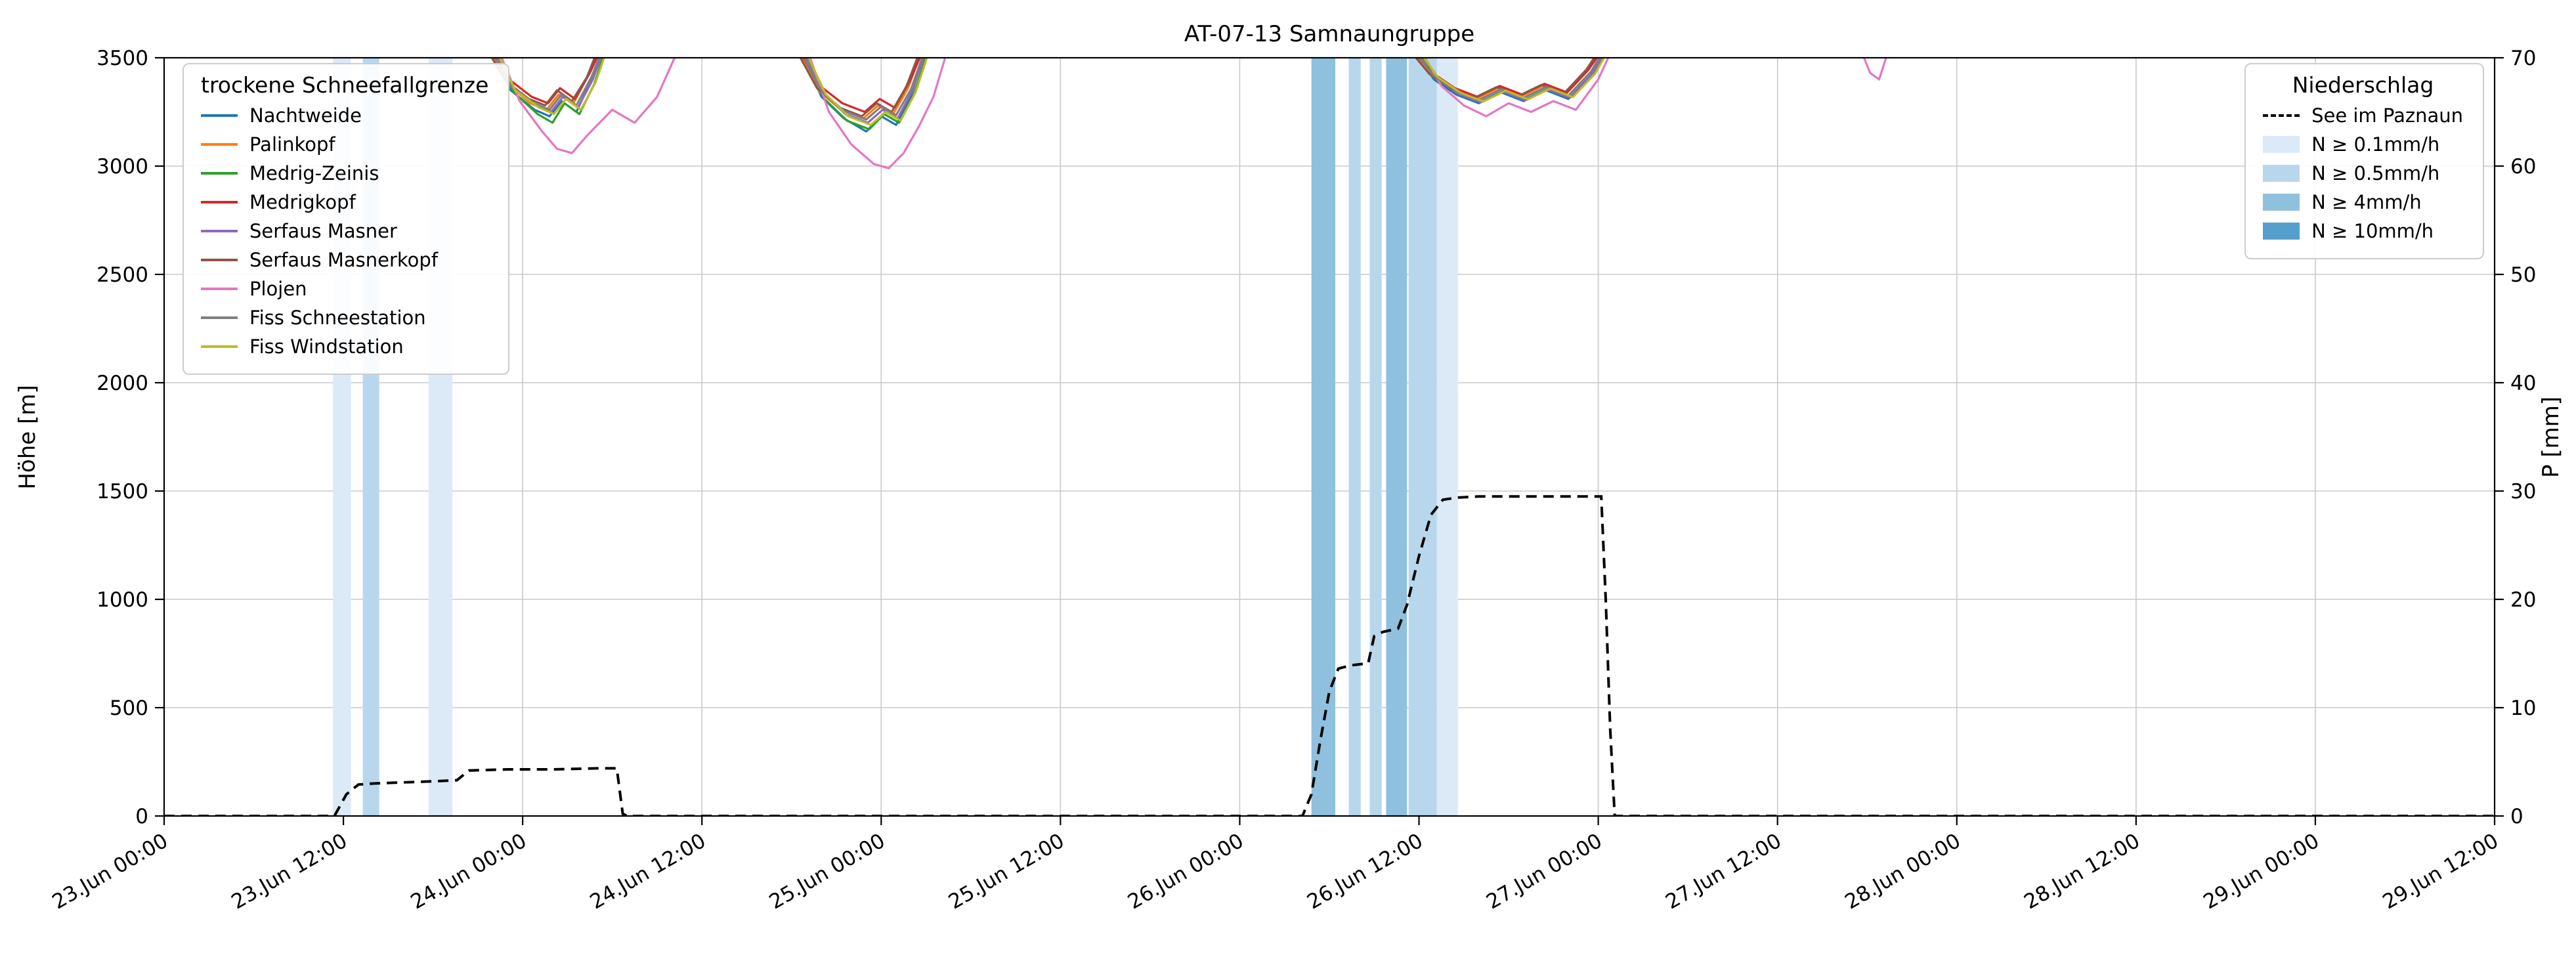 The height and width of the screenshot is (965, 2576). Describe the element at coordinates (344, 289) in the screenshot. I see `legend-item: Plojen` at that location.